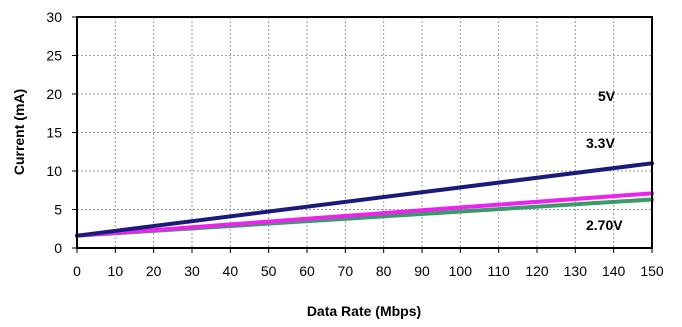 The image size is (682, 327). What do you see at coordinates (499, 271) in the screenshot?
I see `x-tick-label: 110` at bounding box center [499, 271].